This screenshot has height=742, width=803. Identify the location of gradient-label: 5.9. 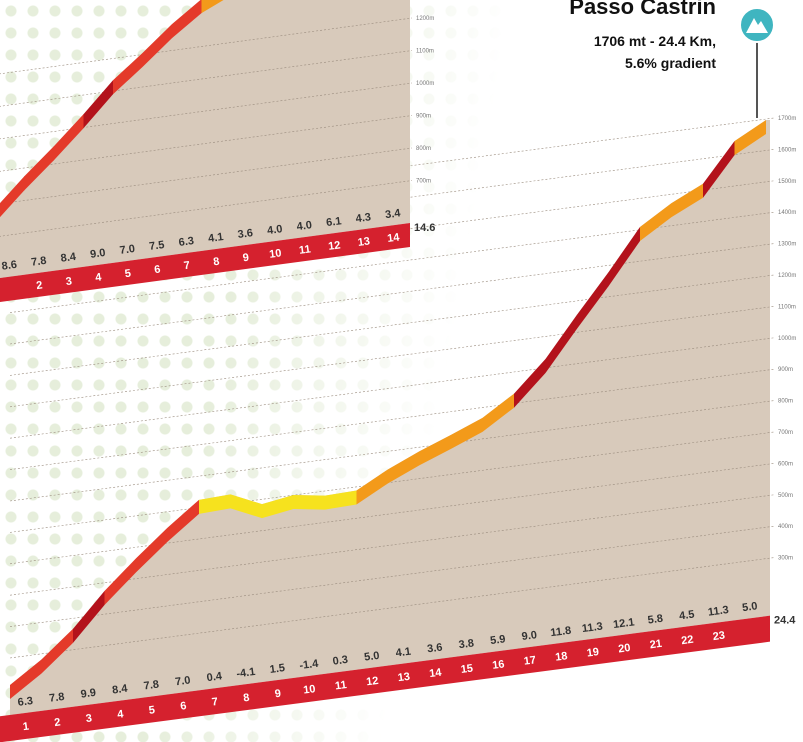
(497, 640).